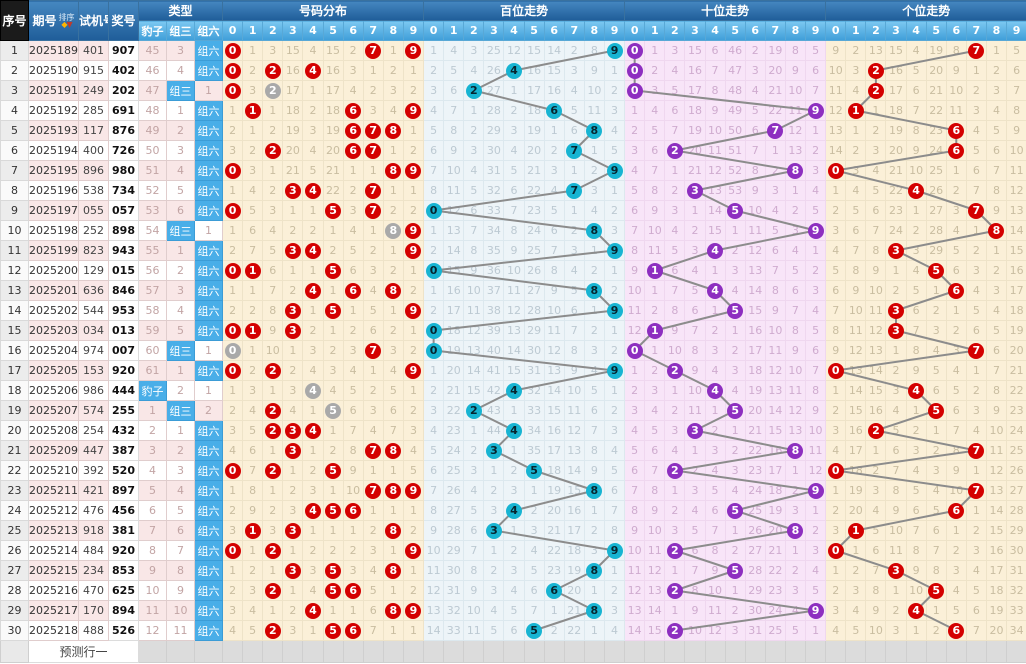 This screenshot has width=1026, height=664. I want to click on header-row-1: 序号 期号 排序 ◆▼ 试机号 奖号 类型 号码分布 百位走势 十位走势 个, so click(513, 20).